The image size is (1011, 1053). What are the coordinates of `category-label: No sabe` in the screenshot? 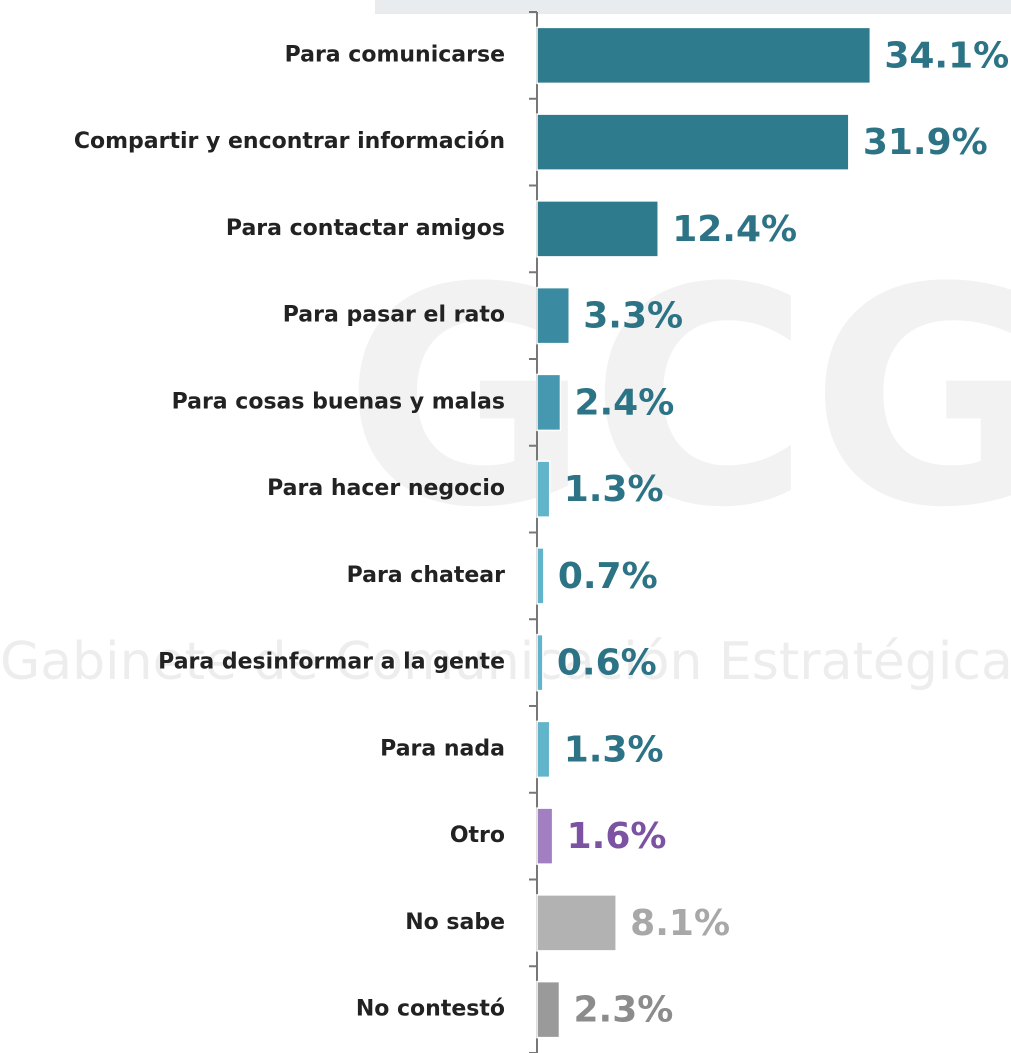 It's located at (455, 922).